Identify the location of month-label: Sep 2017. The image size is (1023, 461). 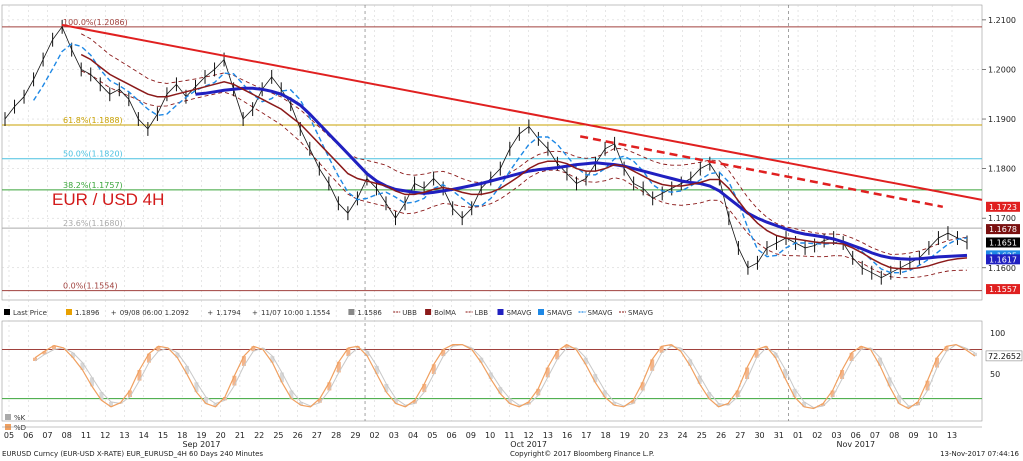
(201, 444).